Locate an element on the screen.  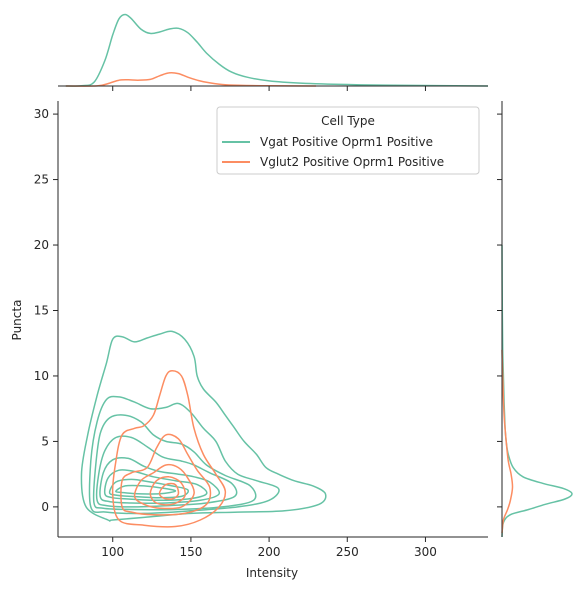
x-tick-label: 100 is located at coordinates (112, 552).